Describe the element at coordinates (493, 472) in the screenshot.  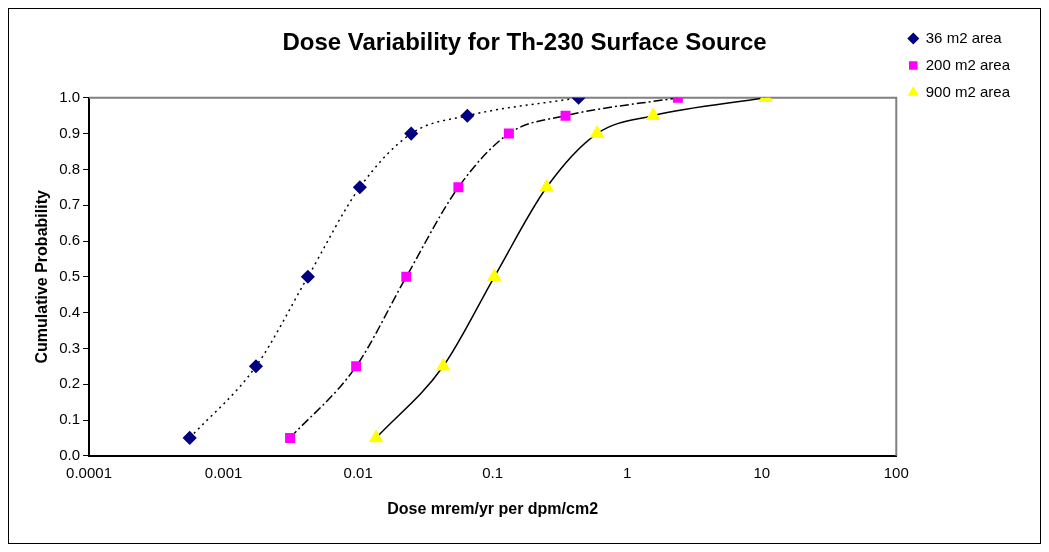
I see `x-tick-label: 0.1` at that location.